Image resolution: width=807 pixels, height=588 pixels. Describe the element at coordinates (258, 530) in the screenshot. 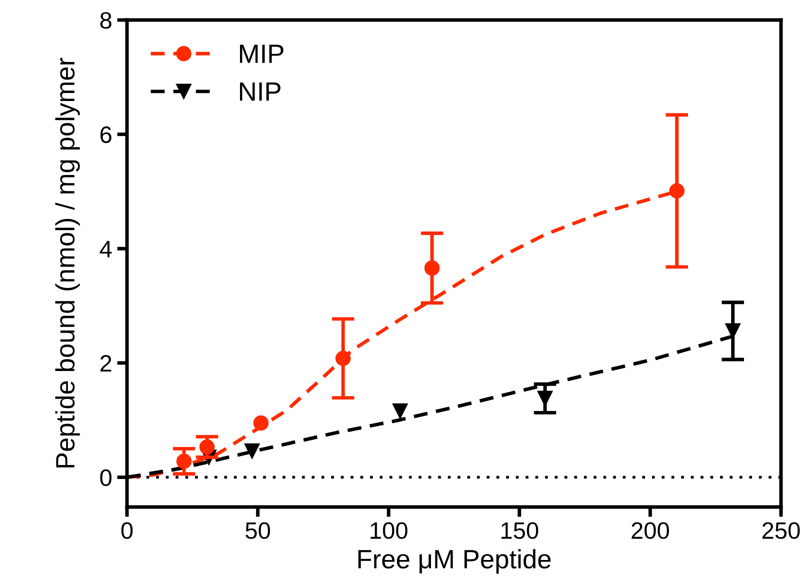

I see `x-tick-label: 50` at that location.